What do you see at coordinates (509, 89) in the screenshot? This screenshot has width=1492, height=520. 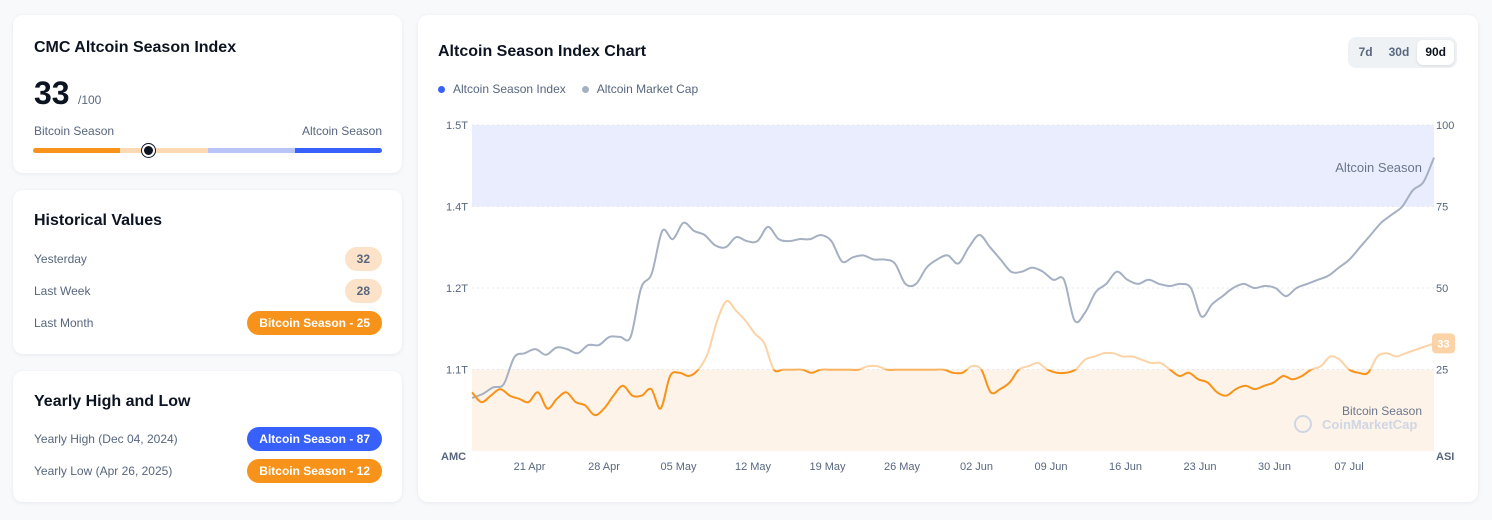 I see `legend-label-index: Altcoin Season Index` at bounding box center [509, 89].